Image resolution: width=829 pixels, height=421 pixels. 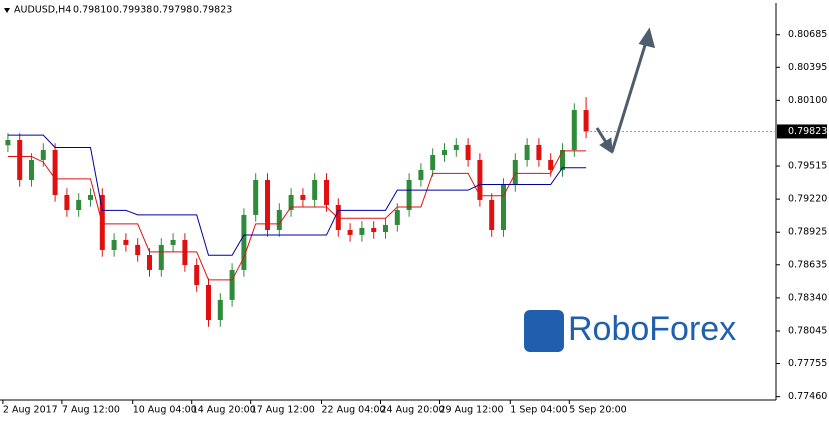 I want to click on menu-triangle, so click(x=7, y=10).